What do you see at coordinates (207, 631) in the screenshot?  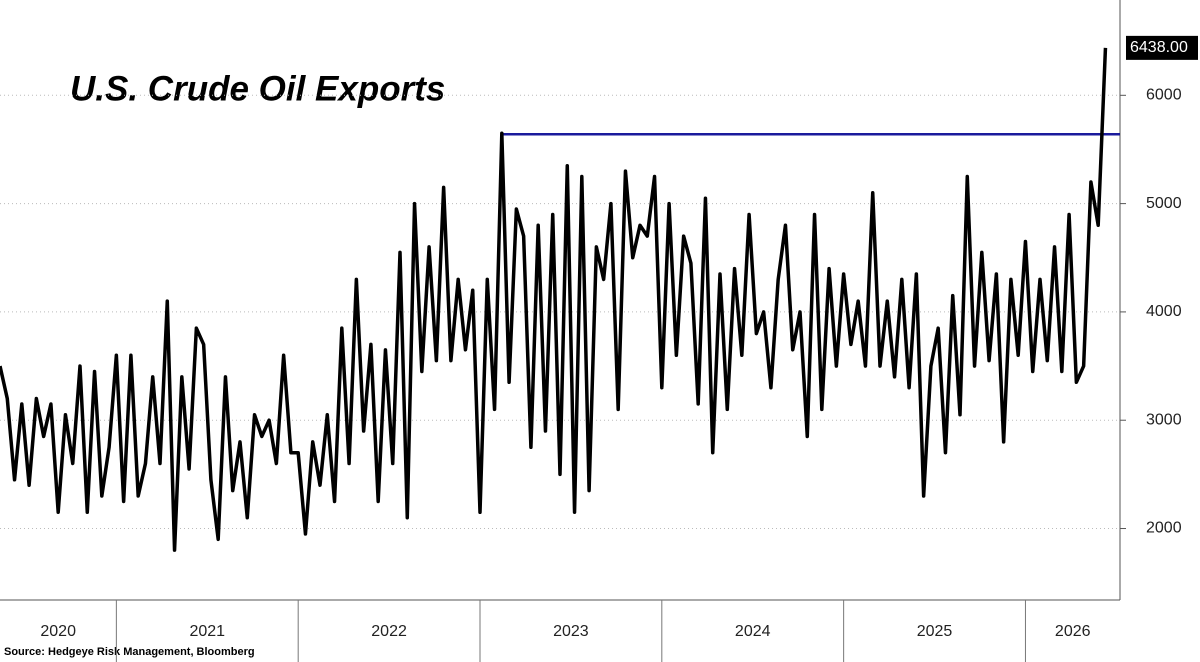 I see `x-tick-label: 2021` at bounding box center [207, 631].